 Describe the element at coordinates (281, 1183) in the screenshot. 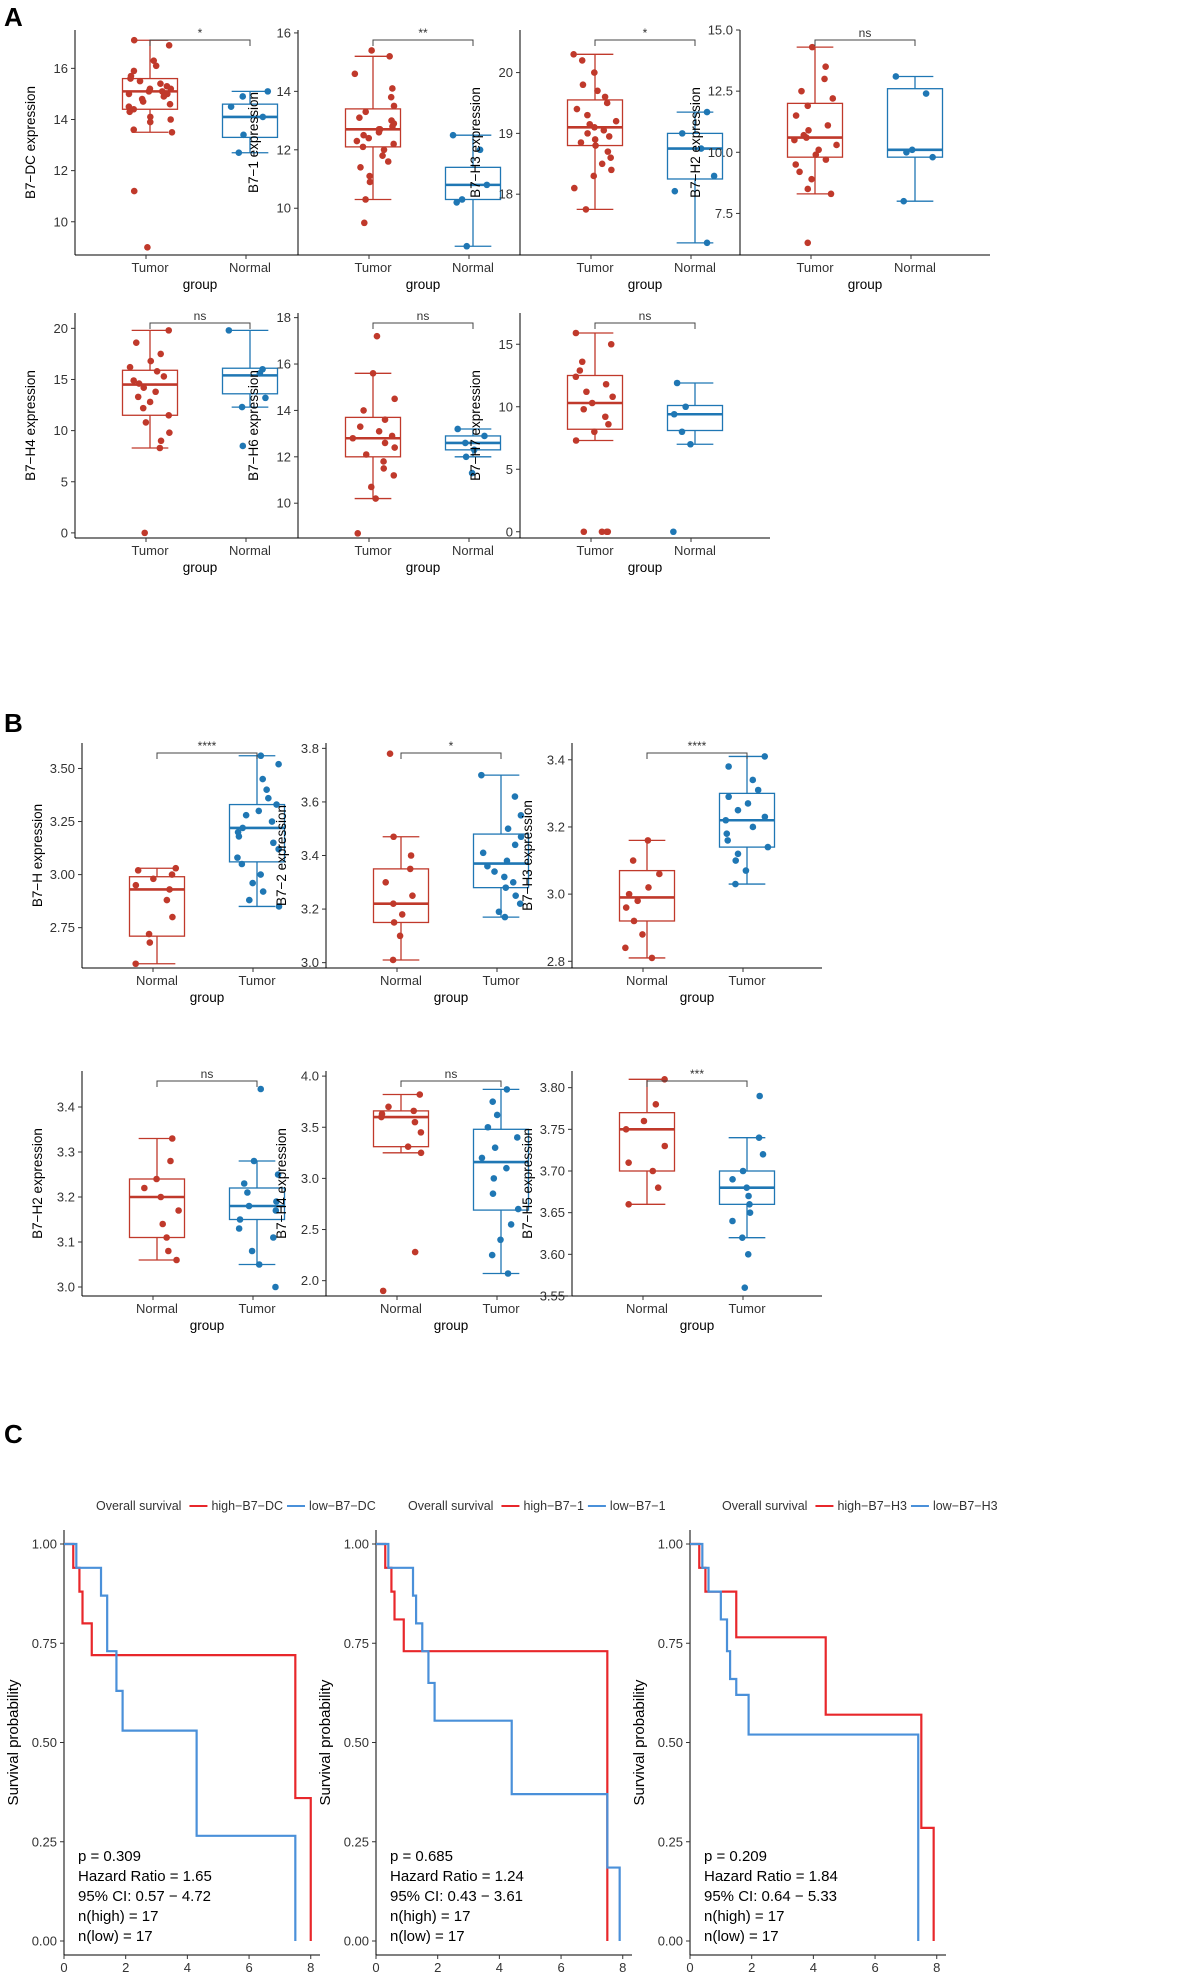

I see `y-axis-label: B7−H4 expression` at that location.